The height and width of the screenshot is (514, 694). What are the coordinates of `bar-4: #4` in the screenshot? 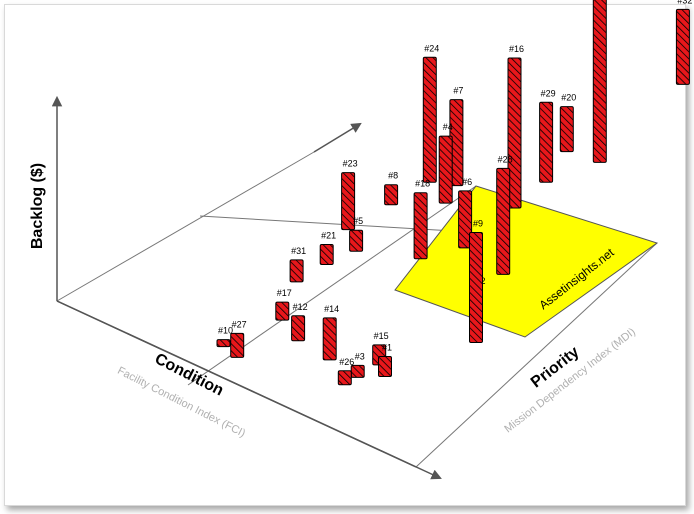 It's located at (445, 163).